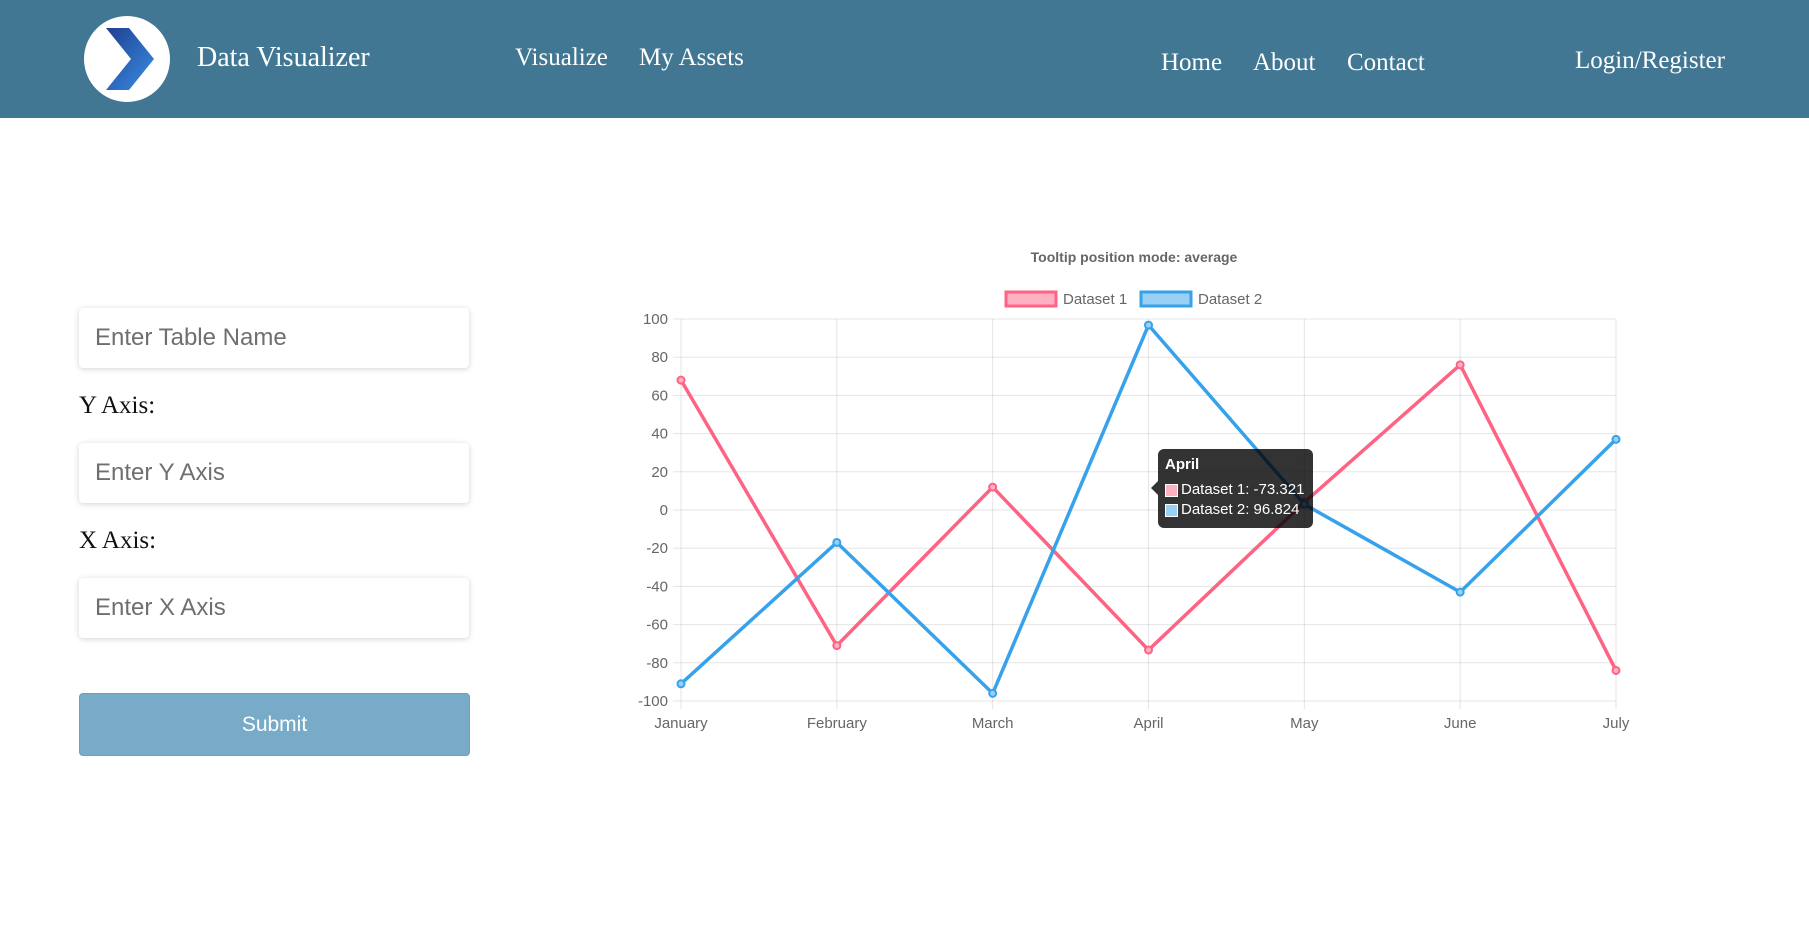  I want to click on brand-title: Data Visualizer, so click(283, 57).